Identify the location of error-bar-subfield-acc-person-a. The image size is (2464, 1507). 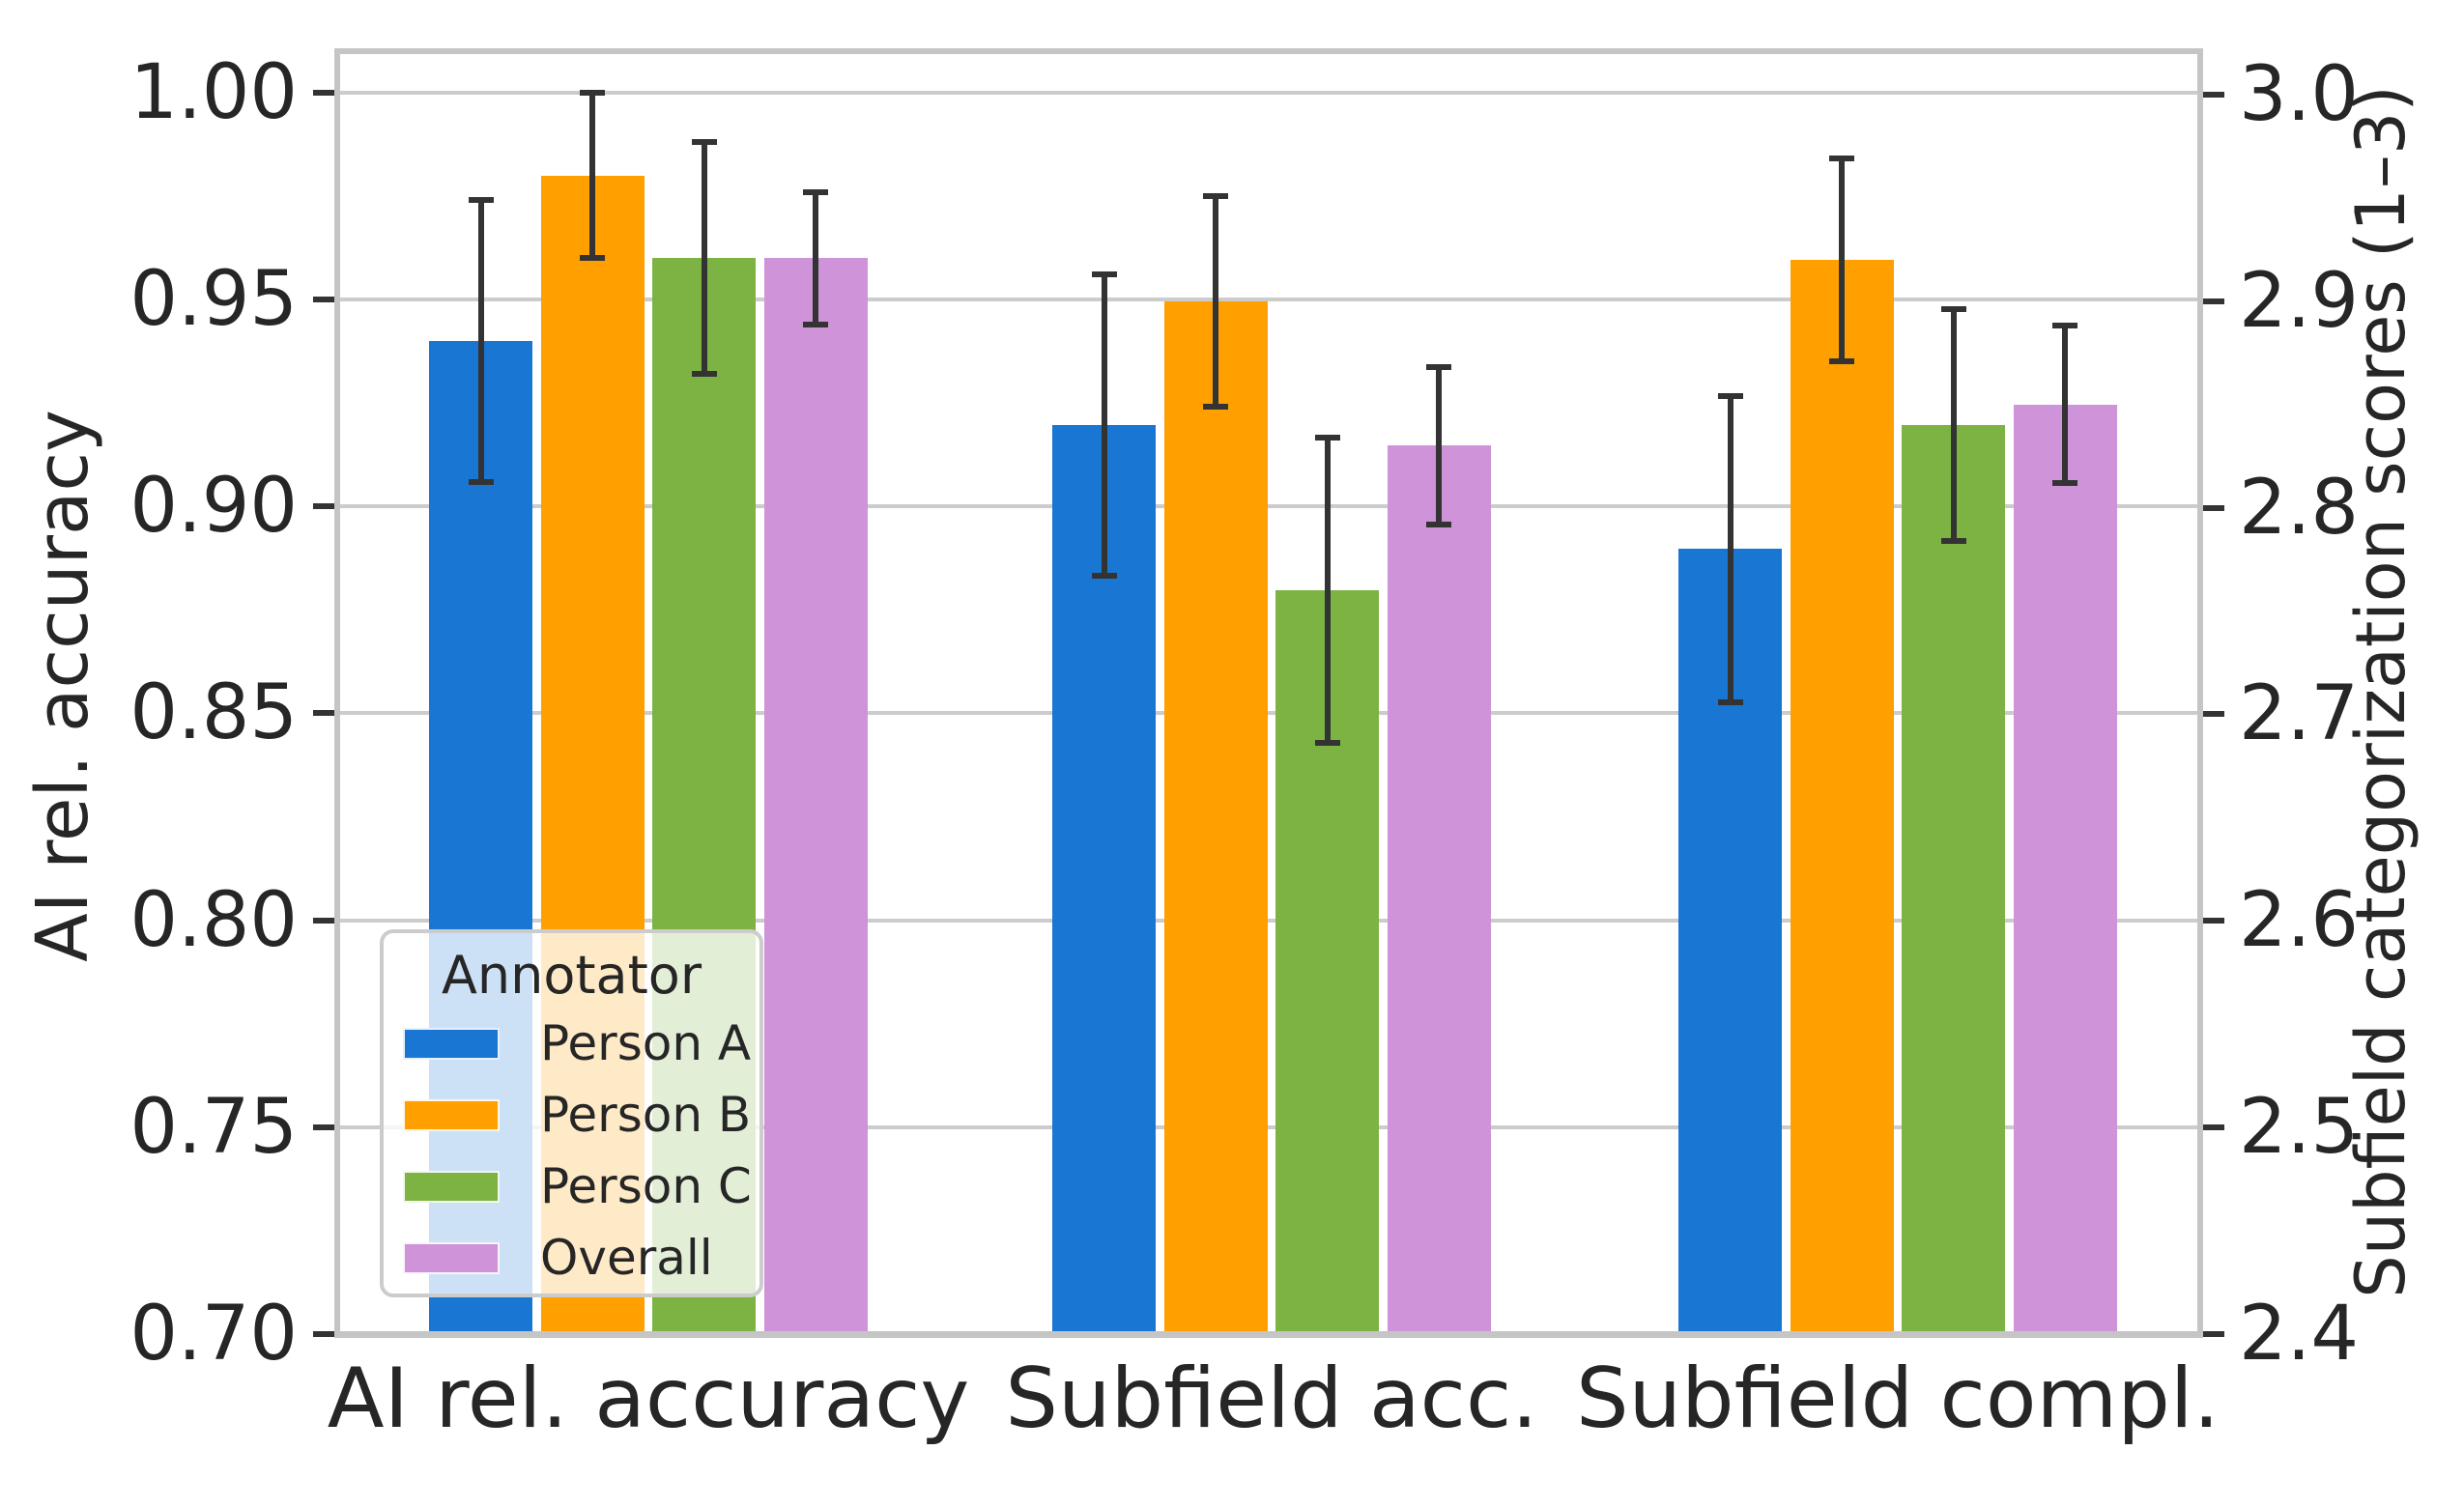
(1104, 425).